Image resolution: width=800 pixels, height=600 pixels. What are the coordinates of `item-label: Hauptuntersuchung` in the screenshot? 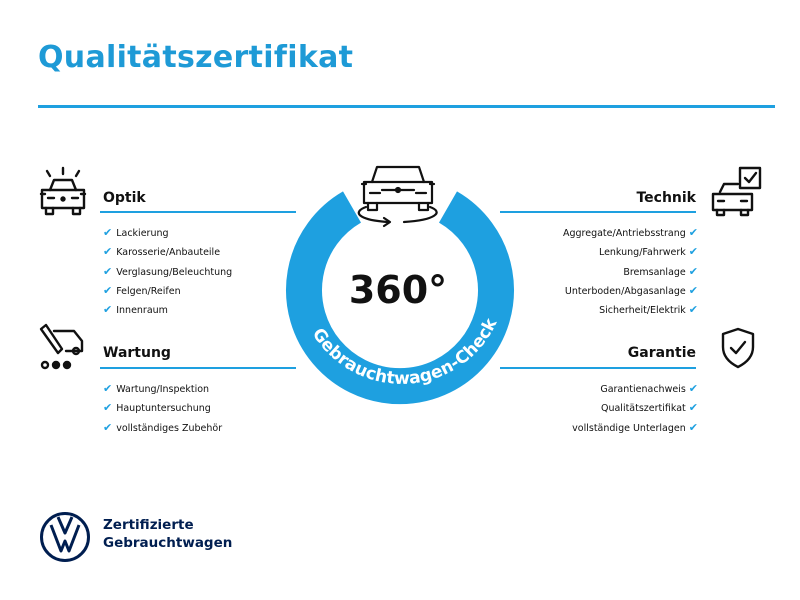 It's located at (163, 409).